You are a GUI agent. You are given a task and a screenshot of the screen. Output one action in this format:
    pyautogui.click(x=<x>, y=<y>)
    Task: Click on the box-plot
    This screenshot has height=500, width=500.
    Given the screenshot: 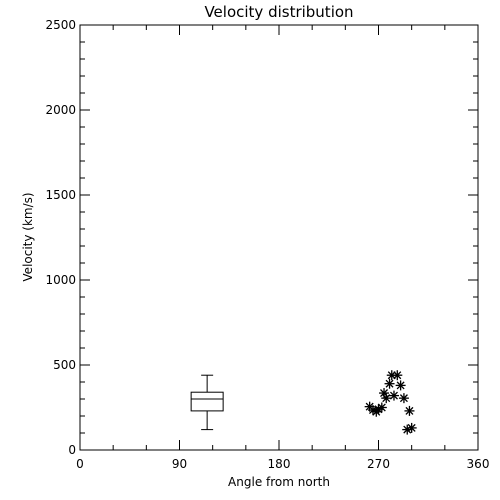 What is the action you would take?
    pyautogui.click(x=207, y=402)
    